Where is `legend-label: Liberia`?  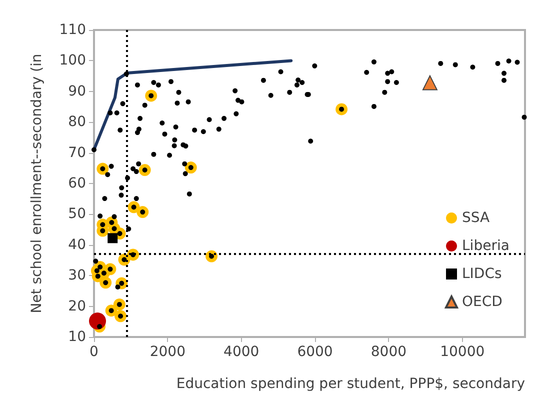
legend-label: Liberia is located at coordinates (486, 246).